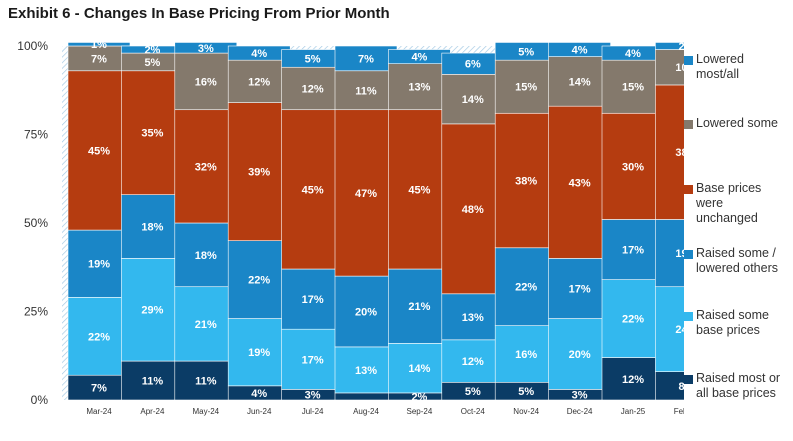 Image resolution: width=793 pixels, height=441 pixels. Describe the element at coordinates (732, 322) in the screenshot. I see `legend-label: Raised some base prices` at that location.